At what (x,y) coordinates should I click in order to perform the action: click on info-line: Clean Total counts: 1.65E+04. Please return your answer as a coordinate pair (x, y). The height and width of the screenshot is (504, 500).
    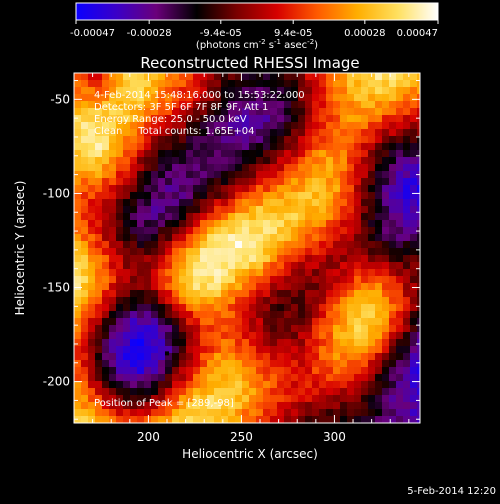
    Looking at the image, I should click on (174, 131).